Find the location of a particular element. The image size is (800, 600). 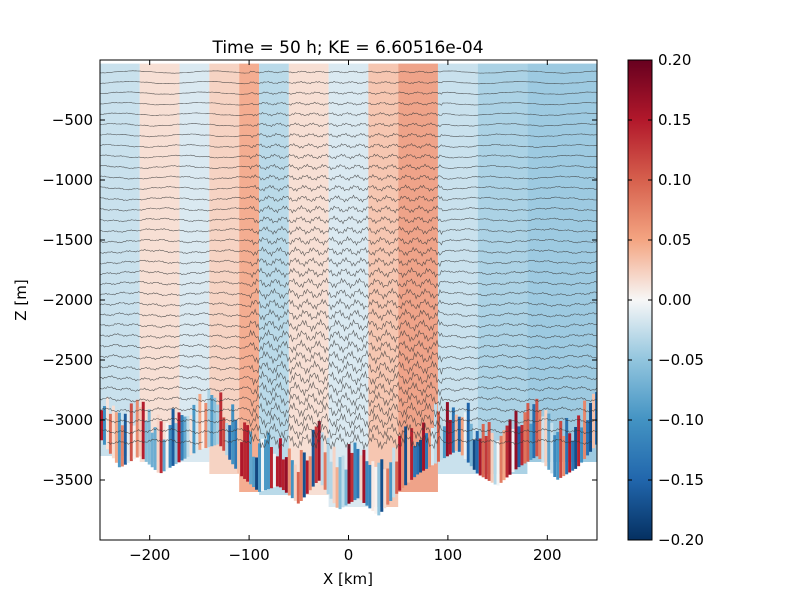

y-tick-label: −2500 is located at coordinates (67, 360).